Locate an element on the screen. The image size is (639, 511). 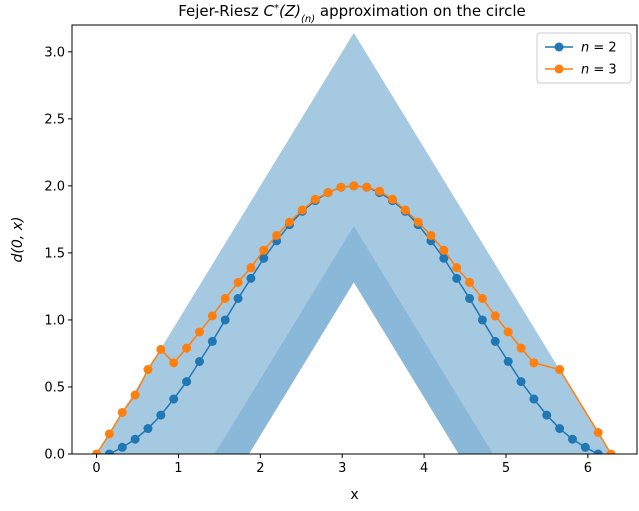
legend-entry-3: n = 3 is located at coordinates (581, 70).